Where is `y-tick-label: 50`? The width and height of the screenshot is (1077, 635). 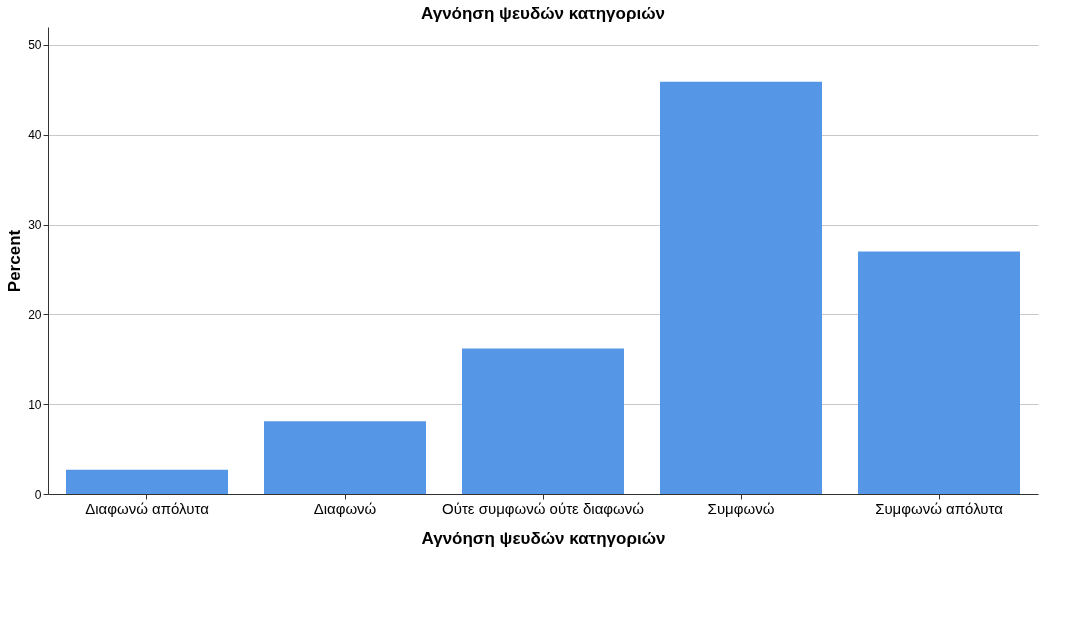 y-tick-label: 50 is located at coordinates (35, 45).